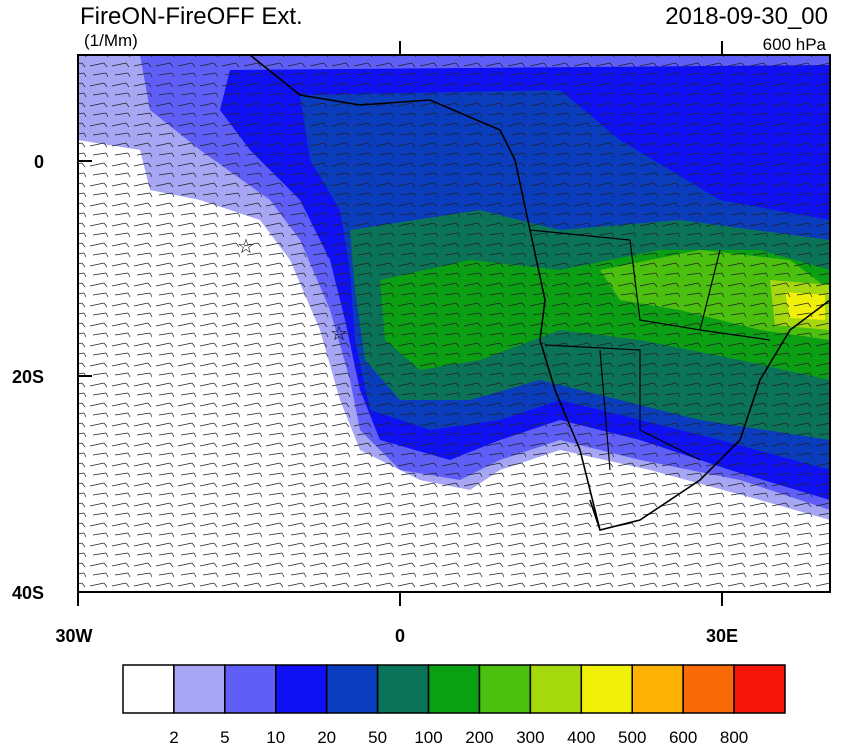  Describe the element at coordinates (111, 40) in the screenshot. I see `units: (1/Mm)` at that location.